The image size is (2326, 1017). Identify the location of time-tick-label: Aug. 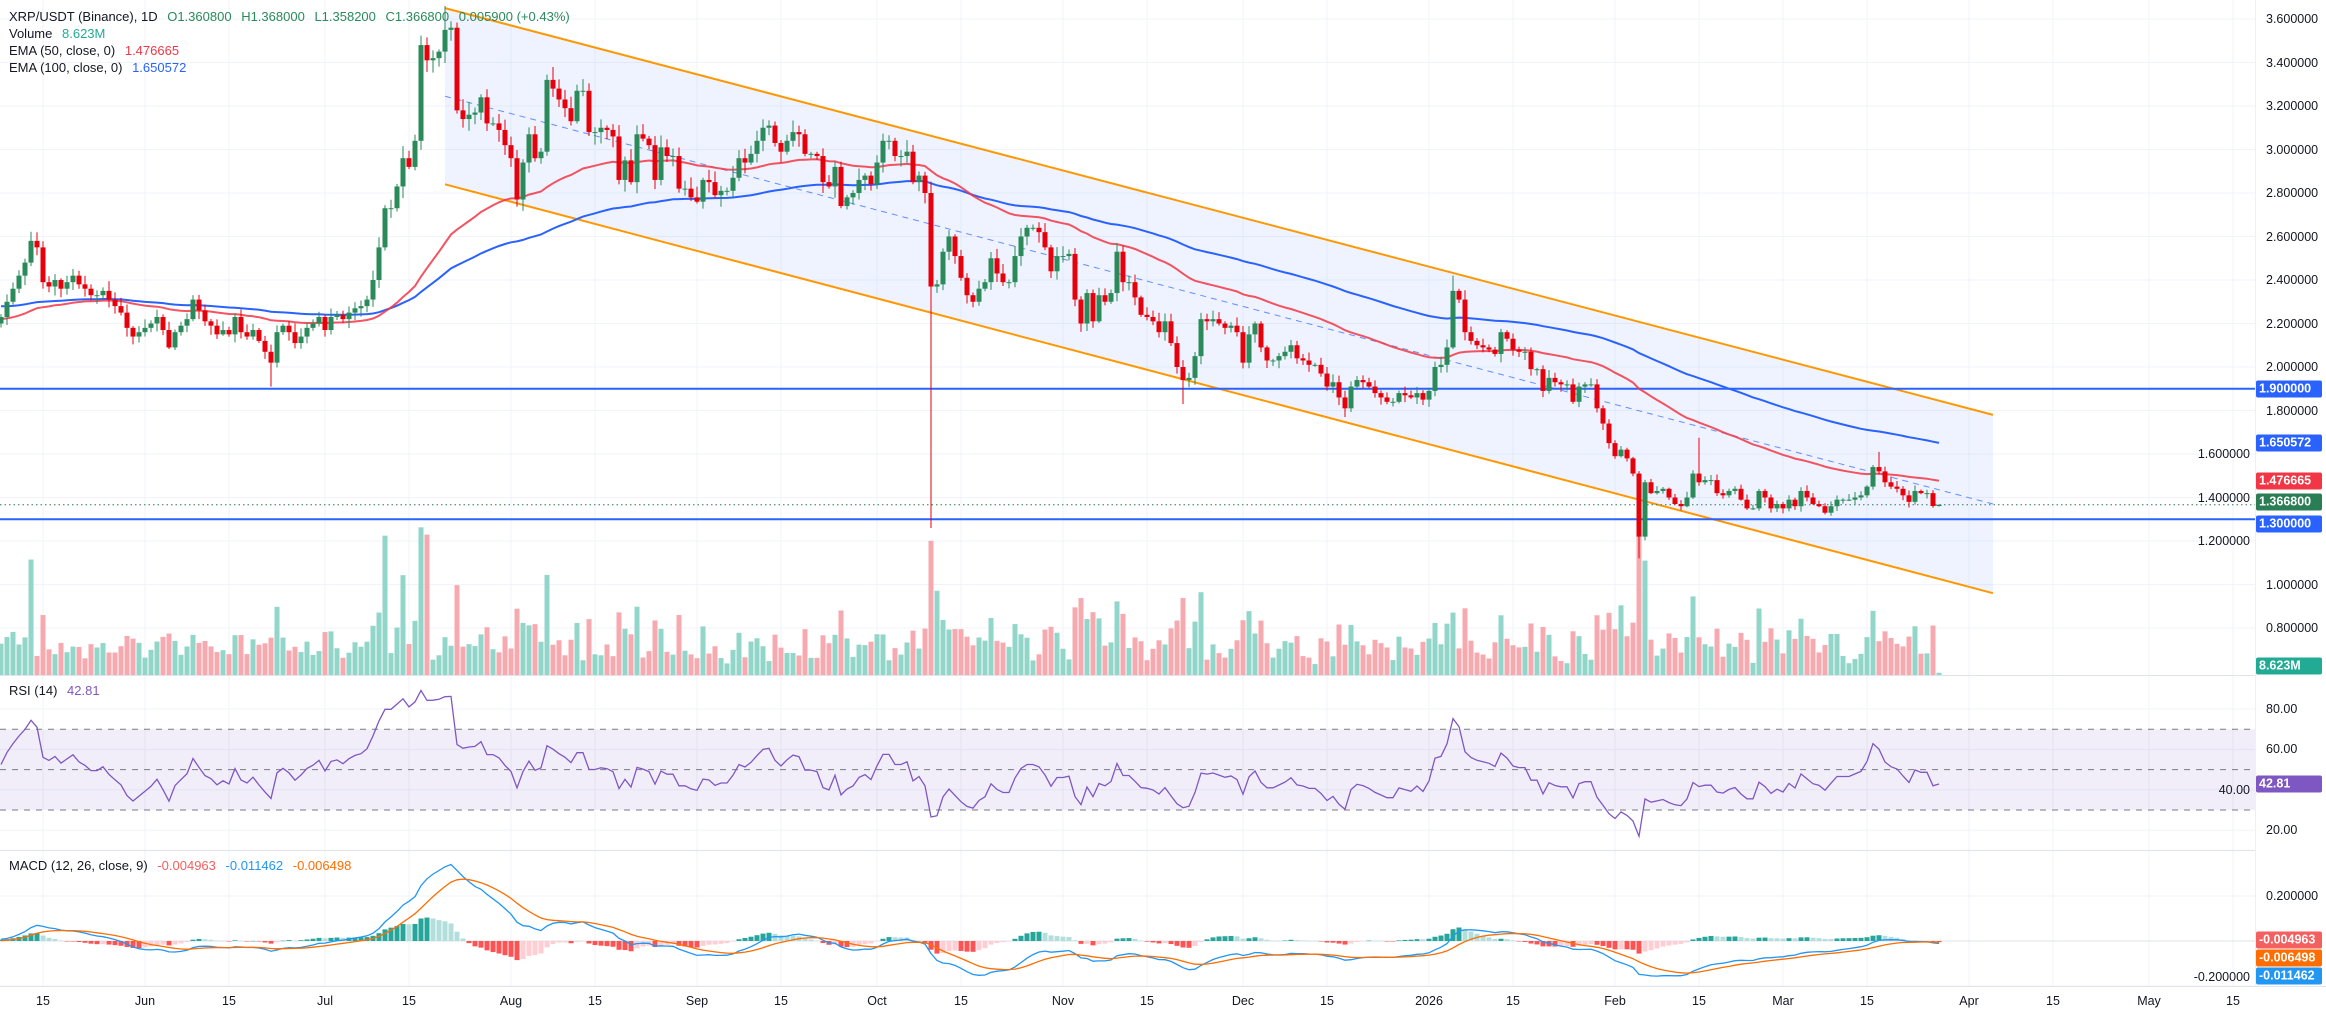
(511, 1001).